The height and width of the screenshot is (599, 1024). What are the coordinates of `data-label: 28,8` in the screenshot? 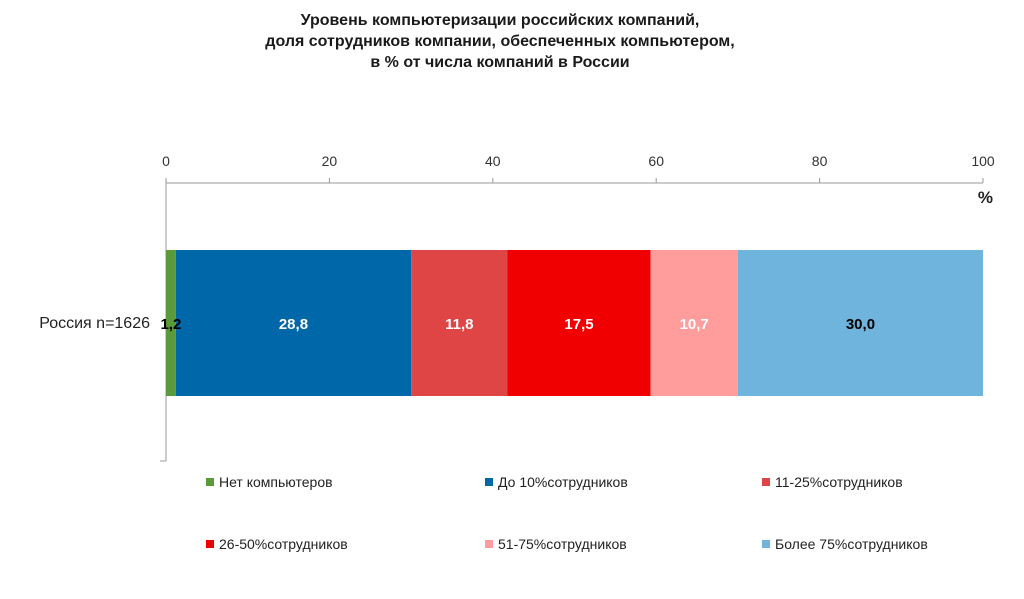 It's located at (293, 324).